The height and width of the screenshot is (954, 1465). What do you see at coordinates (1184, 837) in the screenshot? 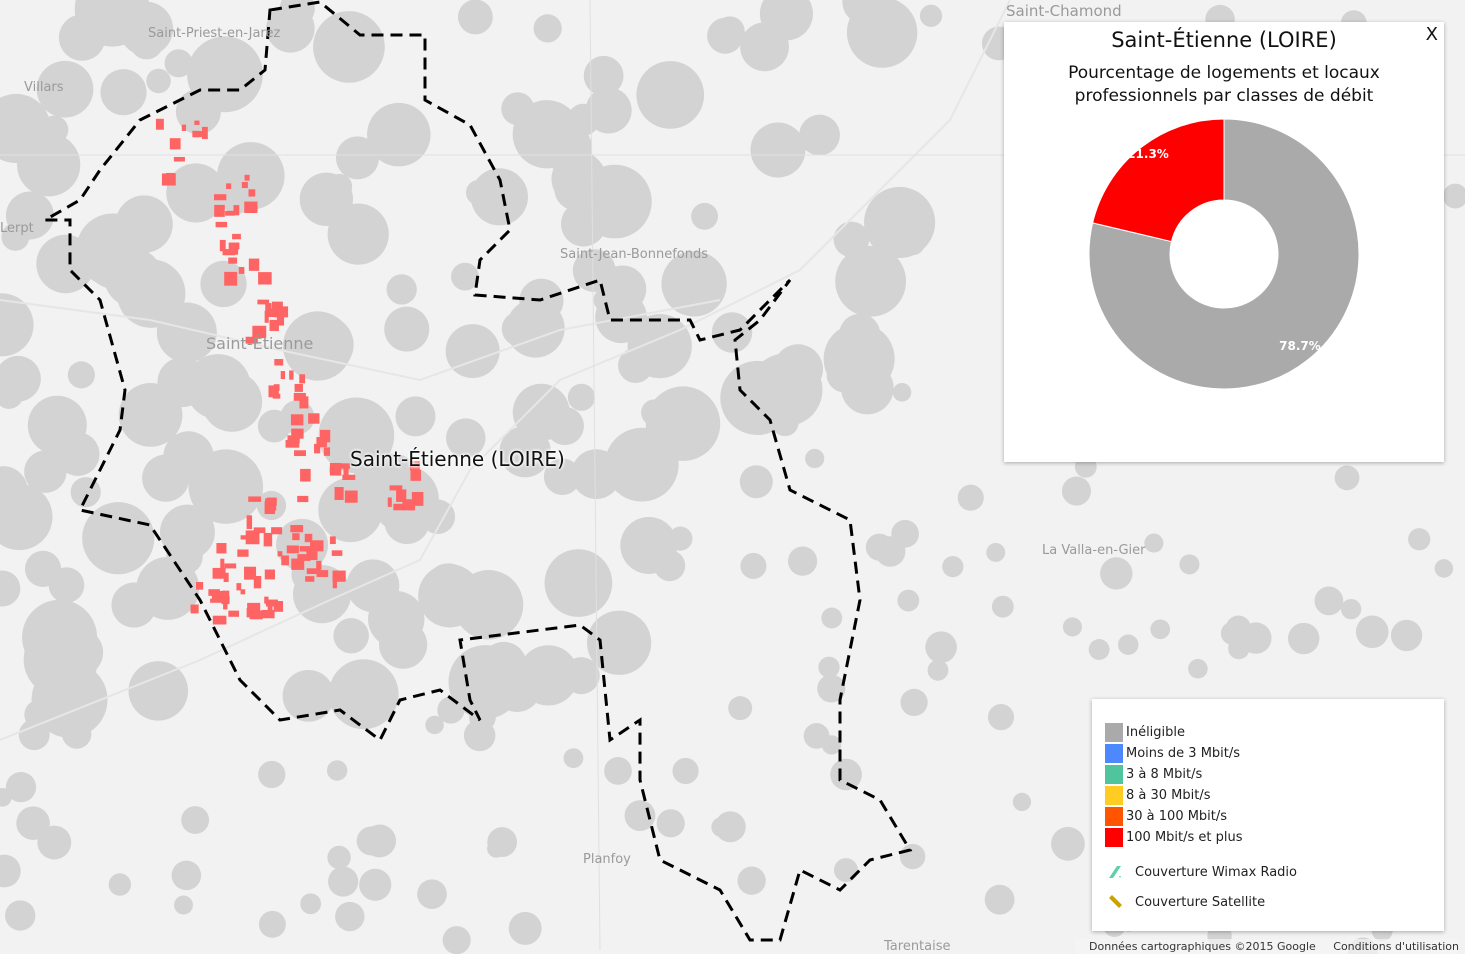
I see `legend-label: 100 Mbit/s et plus` at bounding box center [1184, 837].